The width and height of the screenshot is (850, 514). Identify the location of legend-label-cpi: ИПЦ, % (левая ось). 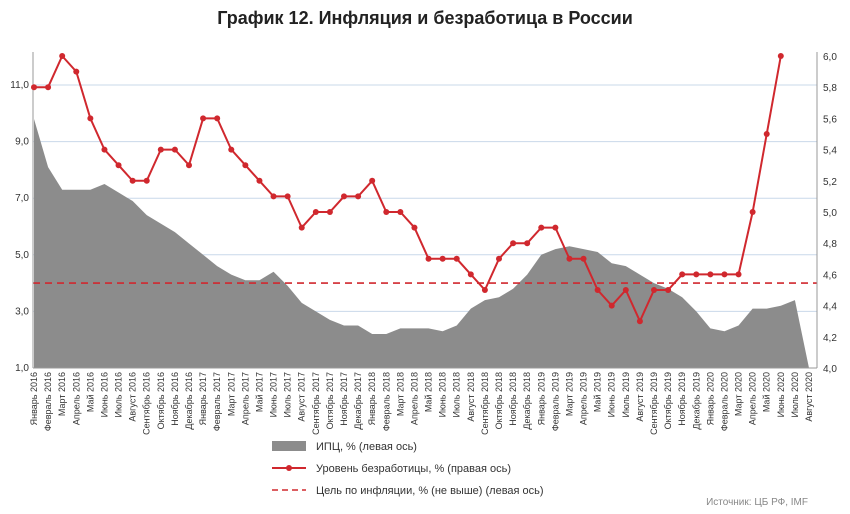
(366, 447).